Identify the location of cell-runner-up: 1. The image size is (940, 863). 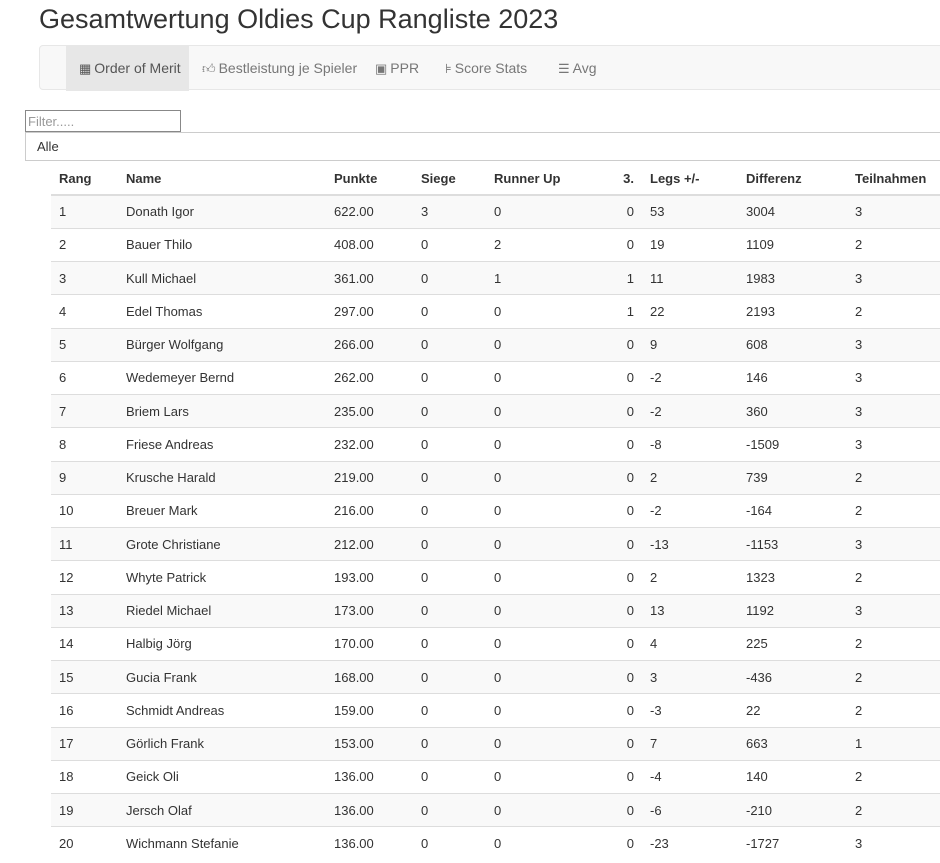
(543, 277).